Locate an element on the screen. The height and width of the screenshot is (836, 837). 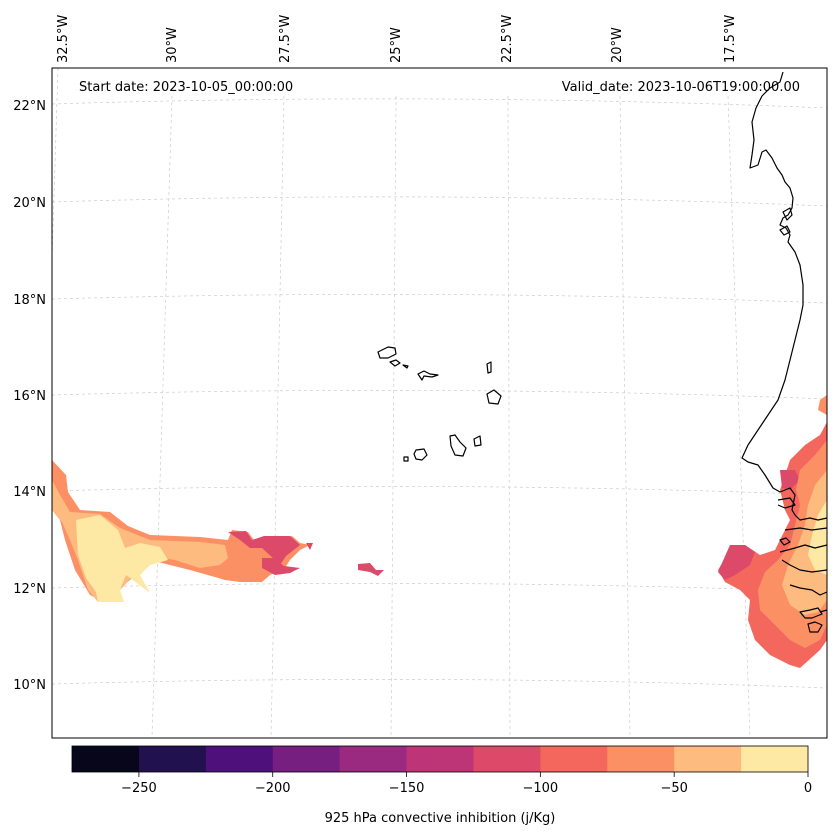
start-date-label: Start date: 2023-10-05_00:00:00 is located at coordinates (186, 87).